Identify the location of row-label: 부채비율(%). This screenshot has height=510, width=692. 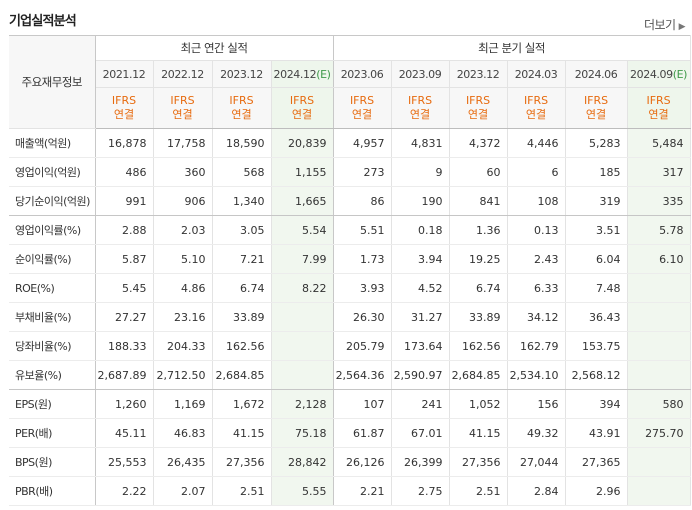
(52, 317).